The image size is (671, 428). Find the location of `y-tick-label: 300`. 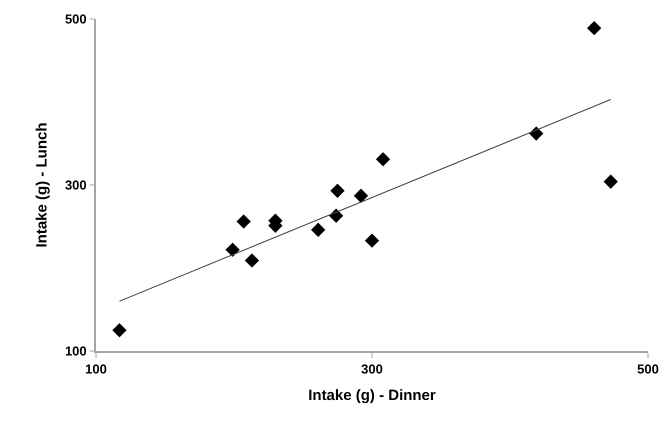

y-tick-label: 300 is located at coordinates (75, 185).